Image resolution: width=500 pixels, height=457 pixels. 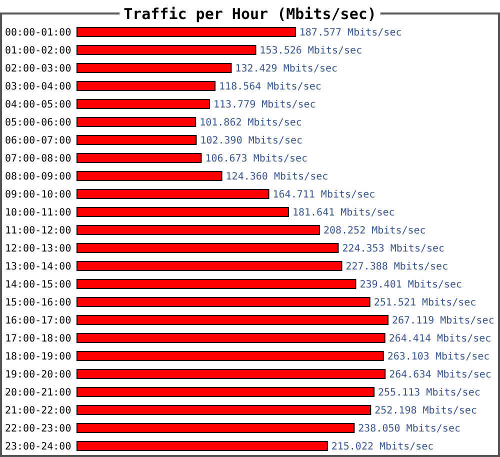 What do you see at coordinates (270, 87) in the screenshot?
I see `data-label: 118.564 Mbits/sec` at bounding box center [270, 87].